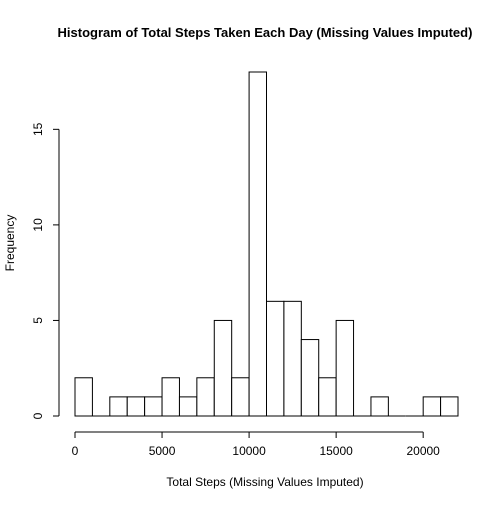 The height and width of the screenshot is (509, 504). Describe the element at coordinates (162, 451) in the screenshot. I see `x-tick-label: 5000` at that location.